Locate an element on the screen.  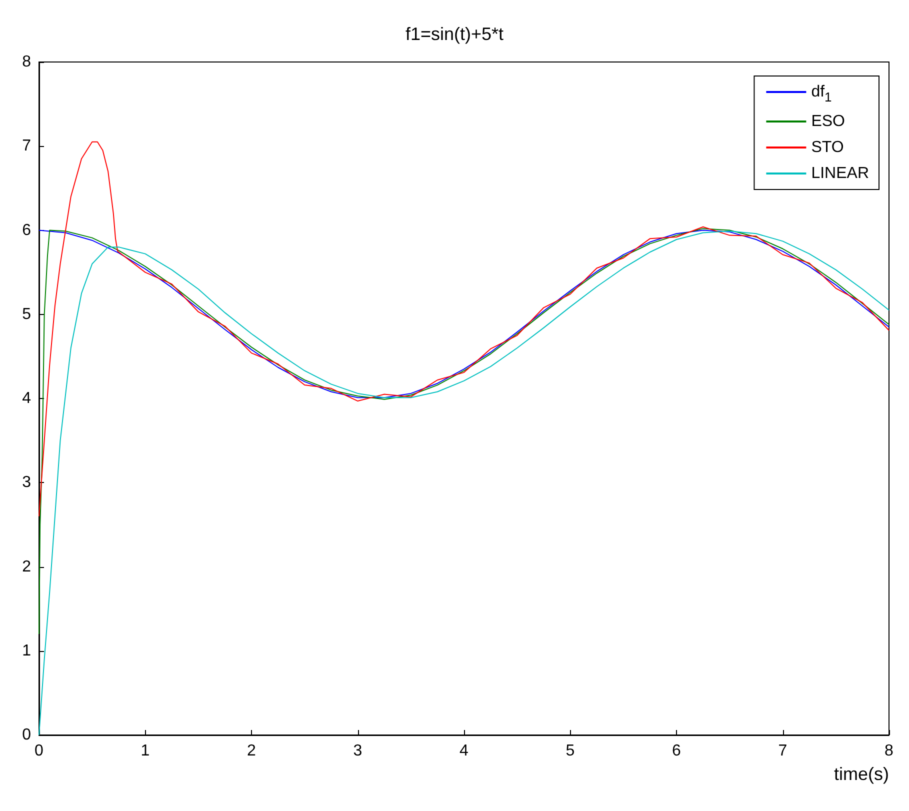
y-tick-label: 7 is located at coordinates (27, 146).